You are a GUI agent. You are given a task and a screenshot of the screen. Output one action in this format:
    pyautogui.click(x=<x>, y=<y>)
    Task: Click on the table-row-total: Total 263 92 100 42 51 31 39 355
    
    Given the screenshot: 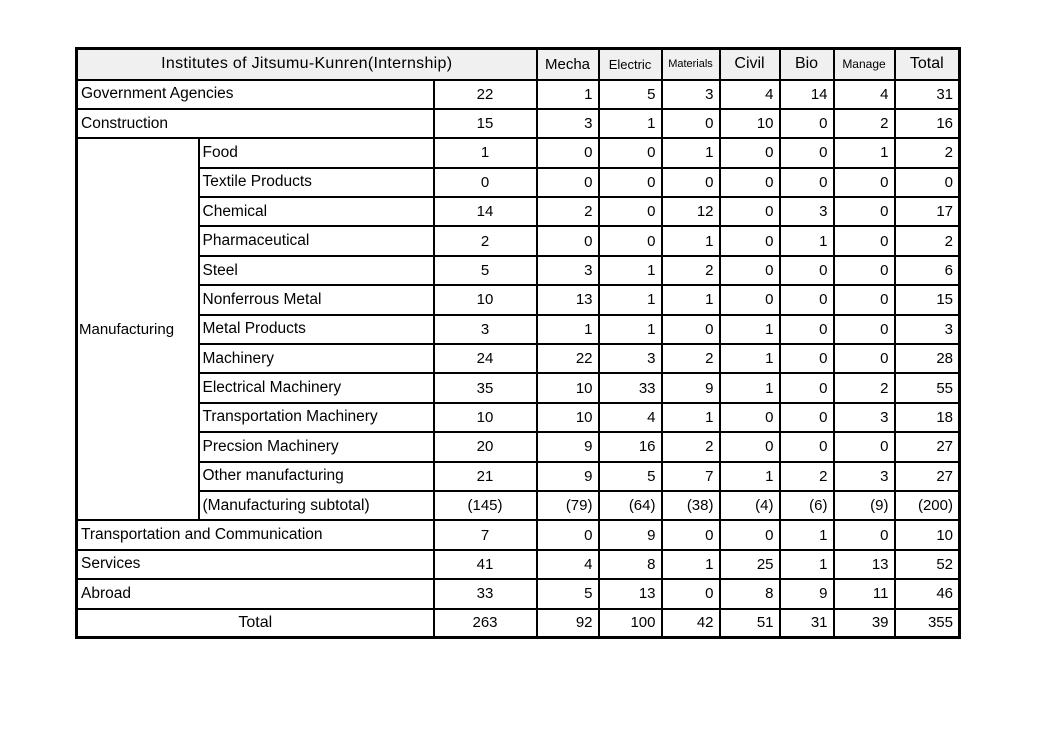 What is the action you would take?
    pyautogui.click(x=518, y=623)
    